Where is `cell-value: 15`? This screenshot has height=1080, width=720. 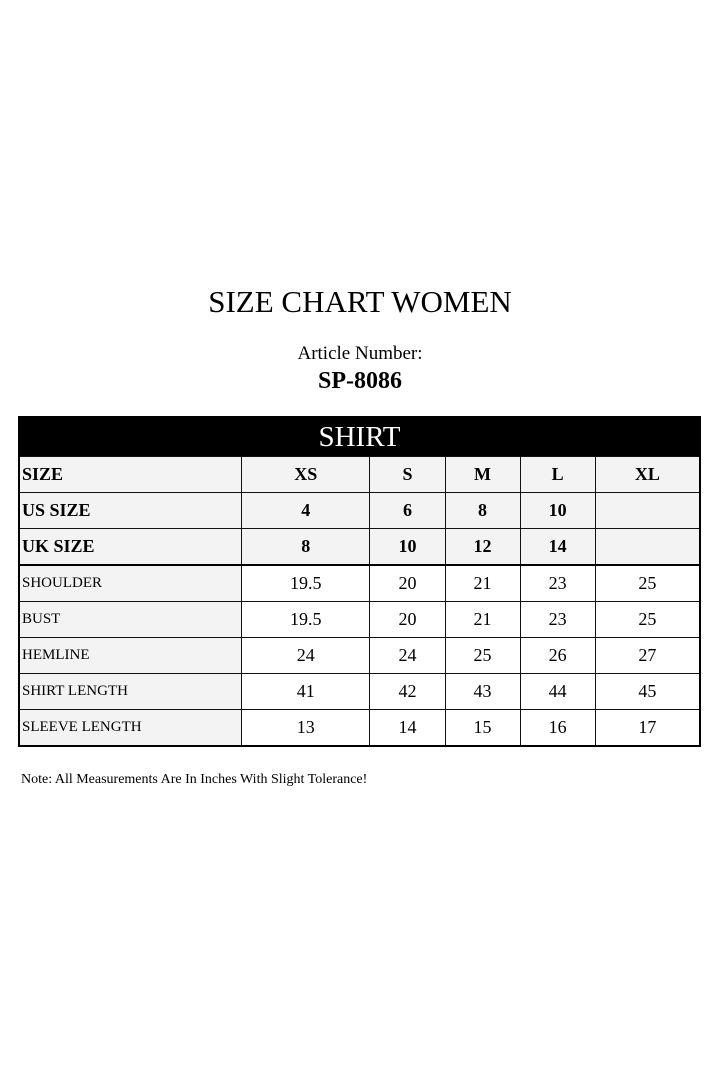
cell-value: 15 is located at coordinates (482, 728).